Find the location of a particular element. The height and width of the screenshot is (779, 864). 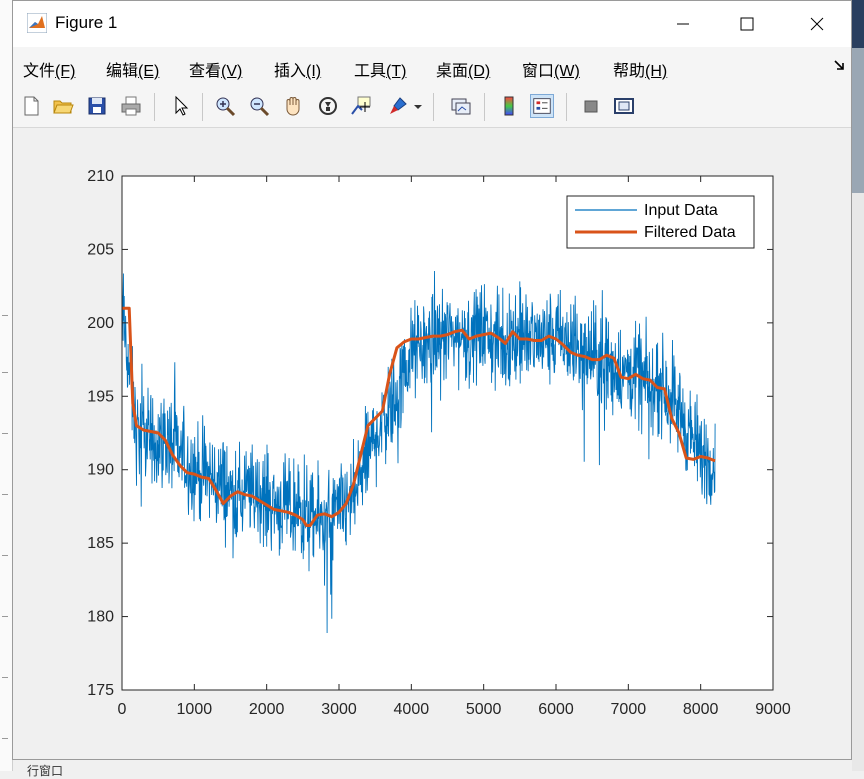

print-icon is located at coordinates (131, 106).